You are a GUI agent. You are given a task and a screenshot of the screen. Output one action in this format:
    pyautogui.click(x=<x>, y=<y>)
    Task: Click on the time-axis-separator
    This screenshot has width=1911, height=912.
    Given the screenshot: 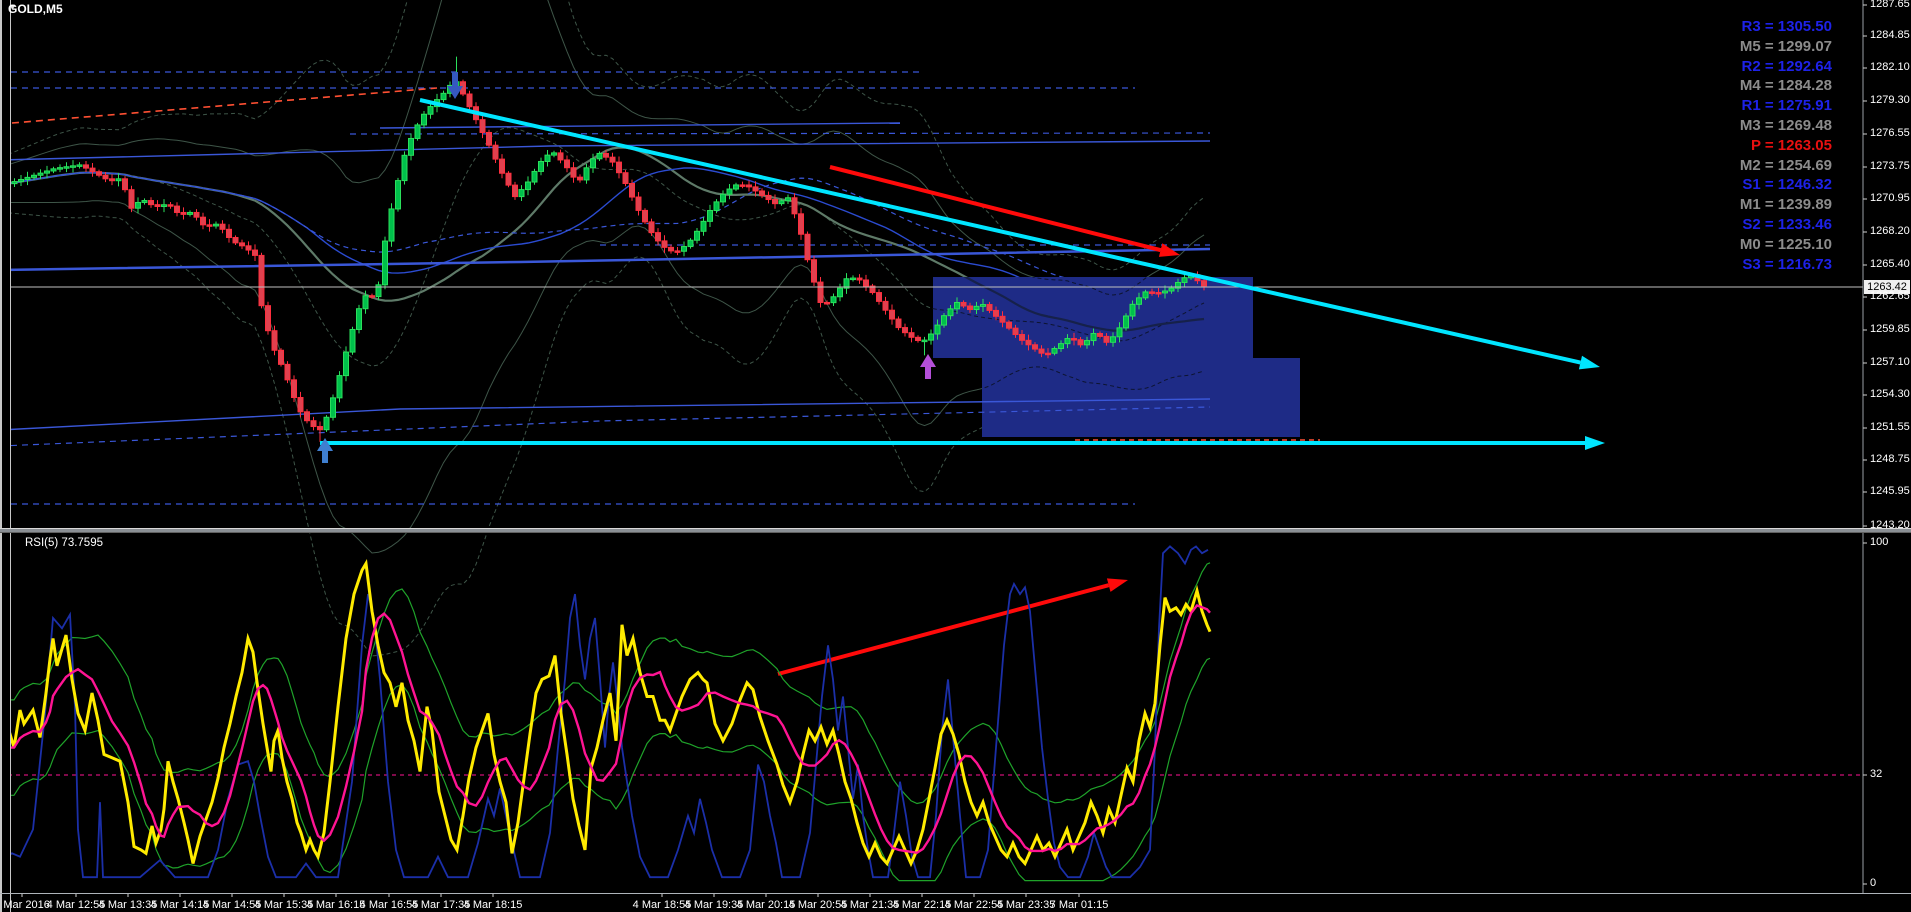 What is the action you would take?
    pyautogui.click(x=955, y=893)
    